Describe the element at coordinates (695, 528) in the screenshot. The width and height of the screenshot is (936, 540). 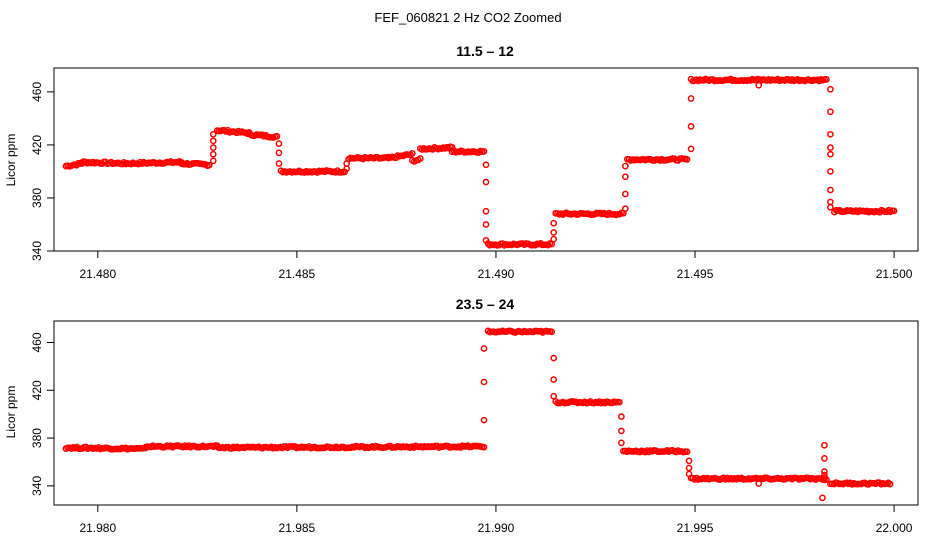
I see `panel-bottom-x-tick-label: 21.995` at that location.